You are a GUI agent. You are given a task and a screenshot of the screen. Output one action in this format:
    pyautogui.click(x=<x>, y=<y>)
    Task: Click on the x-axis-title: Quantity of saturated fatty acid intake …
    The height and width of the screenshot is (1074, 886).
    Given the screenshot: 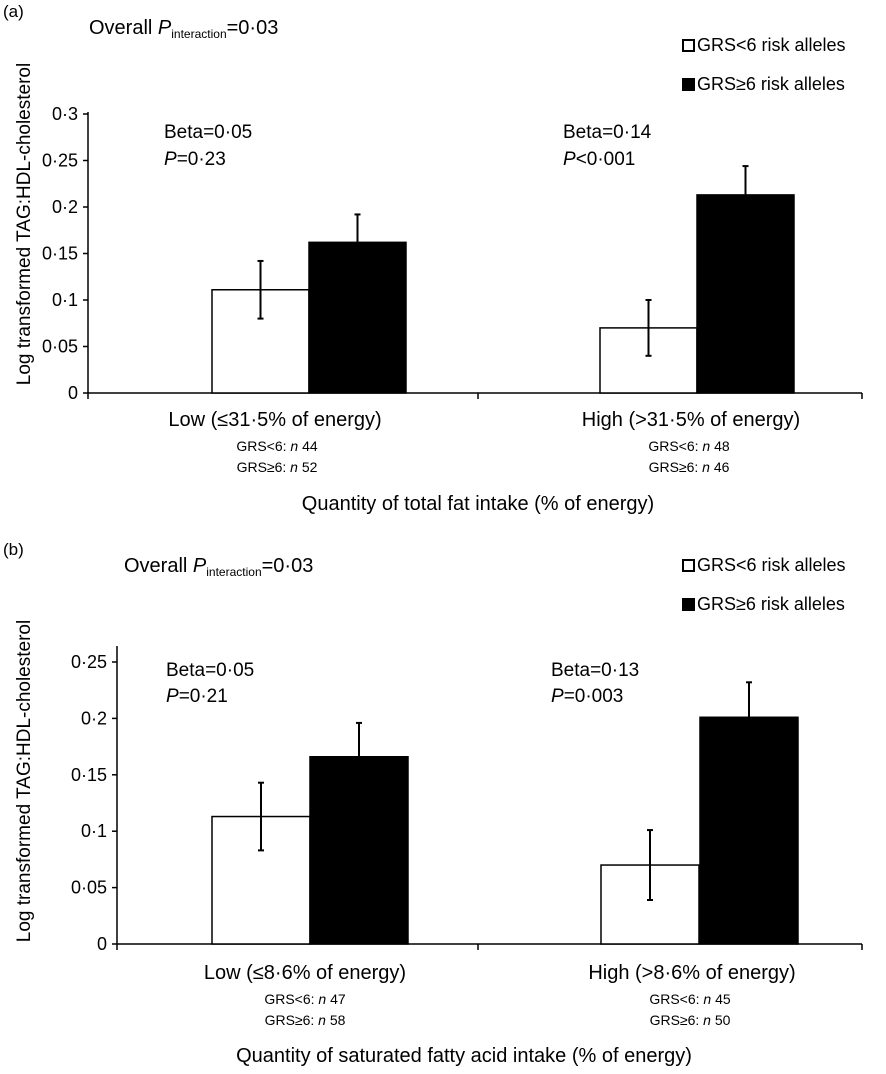 What is the action you would take?
    pyautogui.click(x=464, y=1056)
    